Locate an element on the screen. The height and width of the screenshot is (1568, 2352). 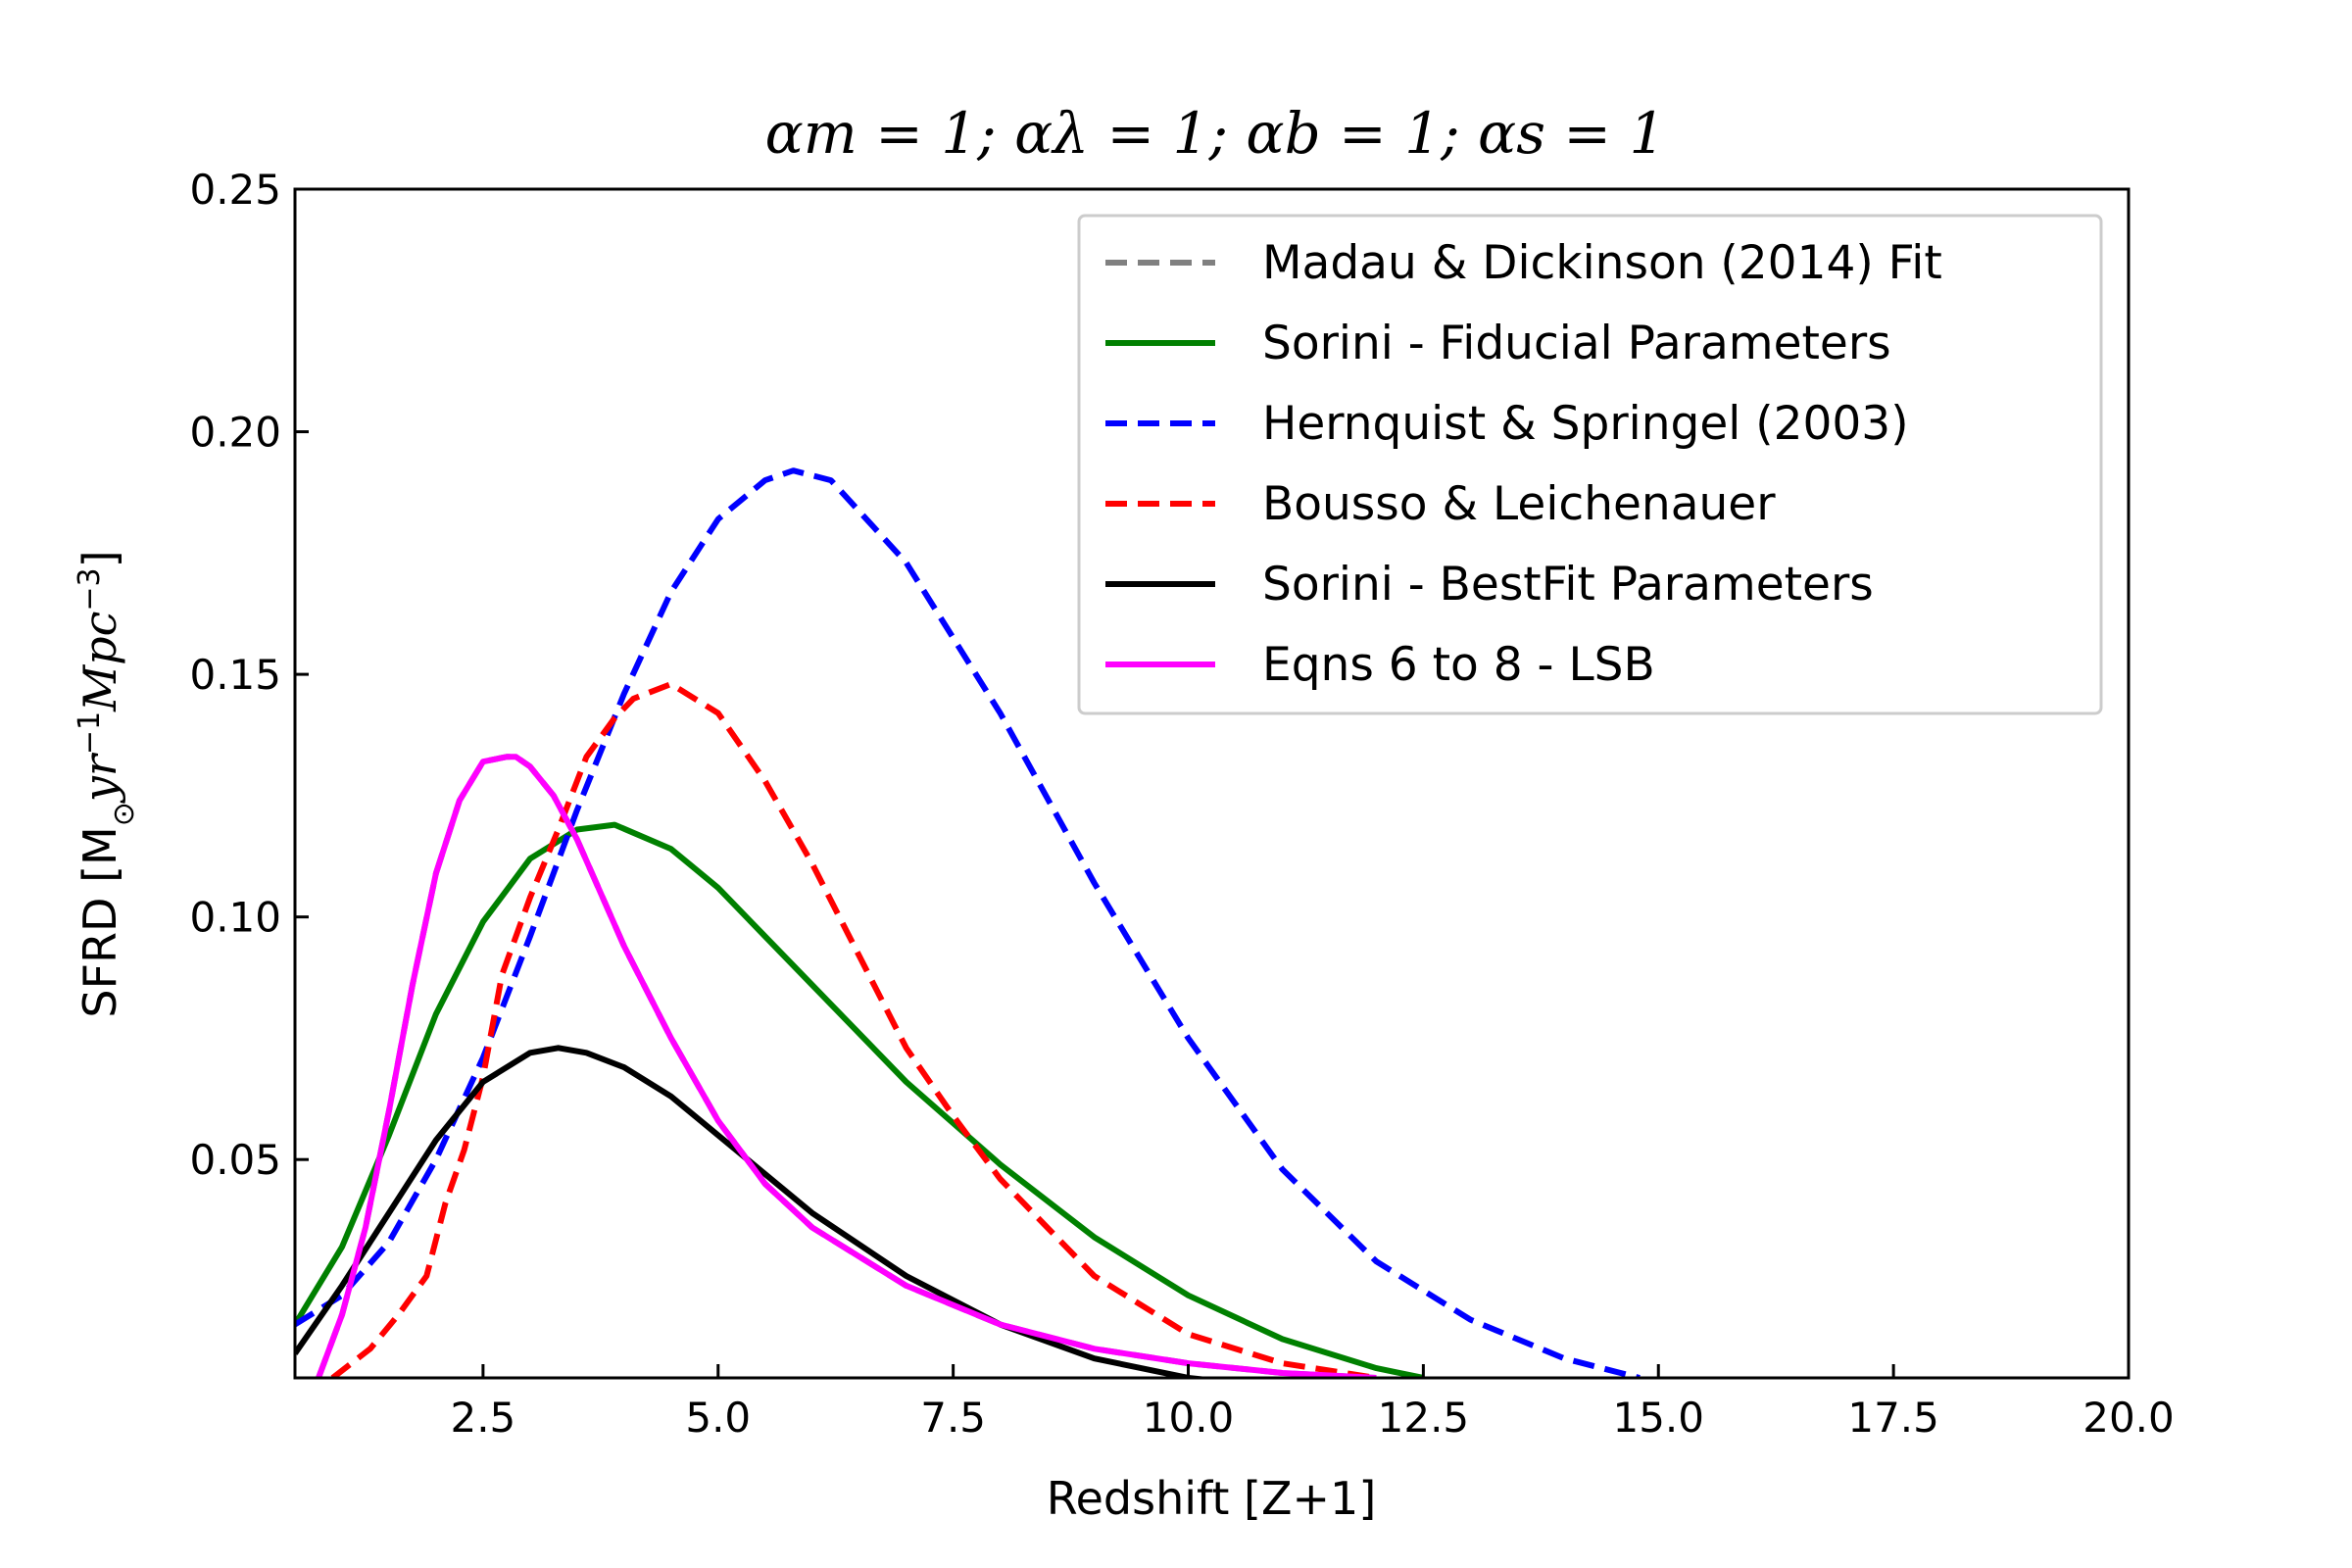
y-label-sup1: −1 is located at coordinates (90, 733).